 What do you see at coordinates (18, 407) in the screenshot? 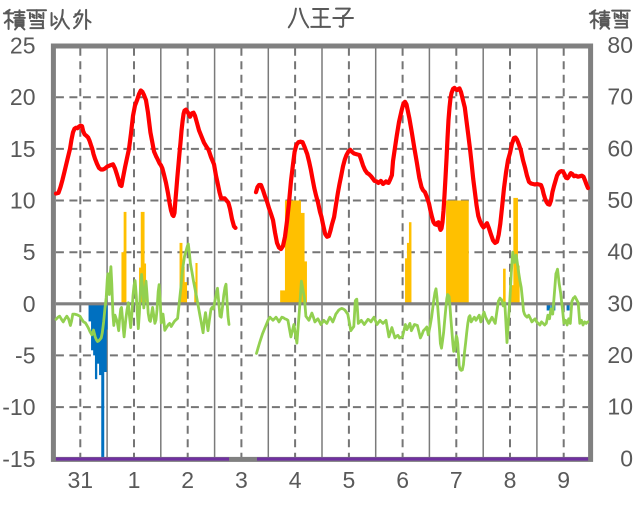
I see `svg-text: -10` at bounding box center [18, 407].